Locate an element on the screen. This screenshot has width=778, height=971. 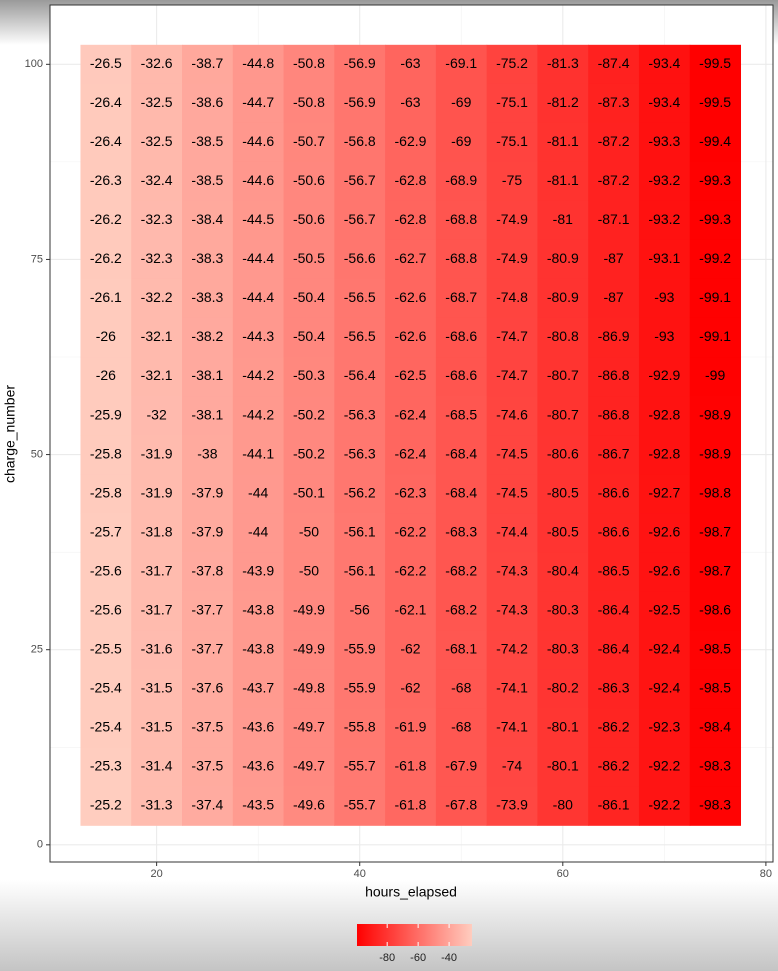
tile-label: -99.3 is located at coordinates (715, 219).